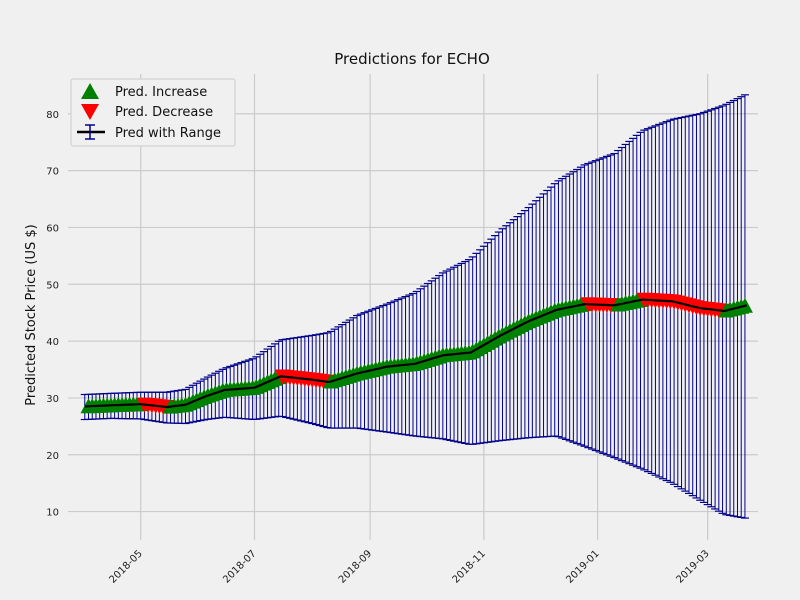  I want to click on y-tick-label: 20, so click(52, 456).